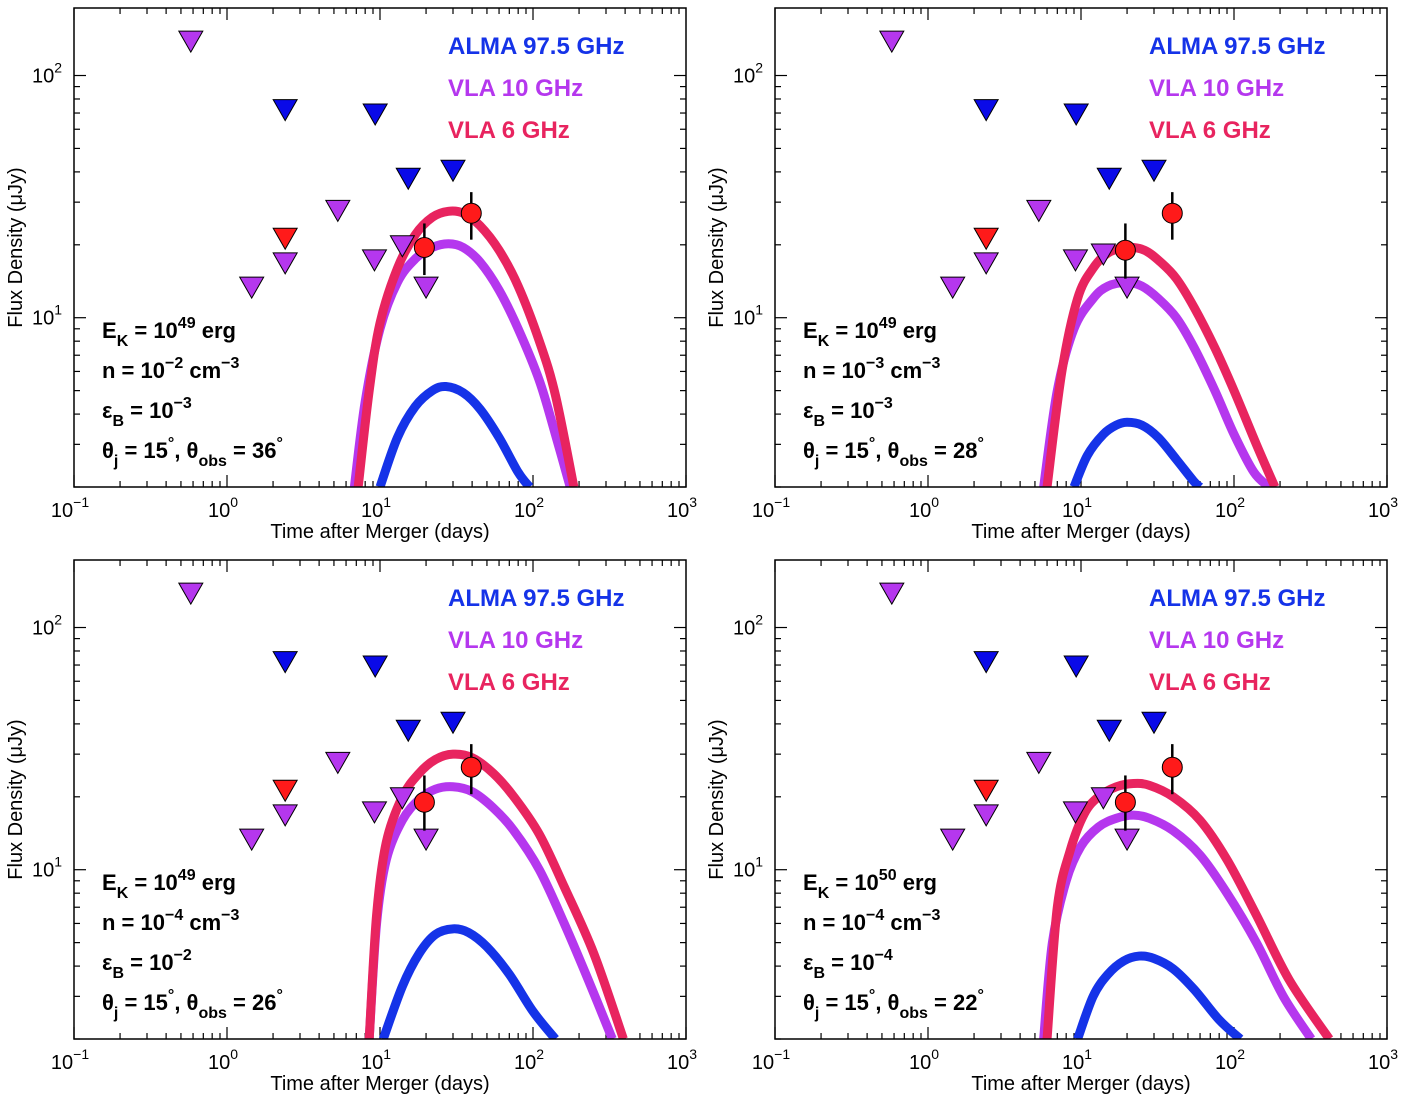 The width and height of the screenshot is (1425, 1100). What do you see at coordinates (192, 452) in the screenshot?
I see `param-line: θj = 15°, θobs = 36°` at bounding box center [192, 452].